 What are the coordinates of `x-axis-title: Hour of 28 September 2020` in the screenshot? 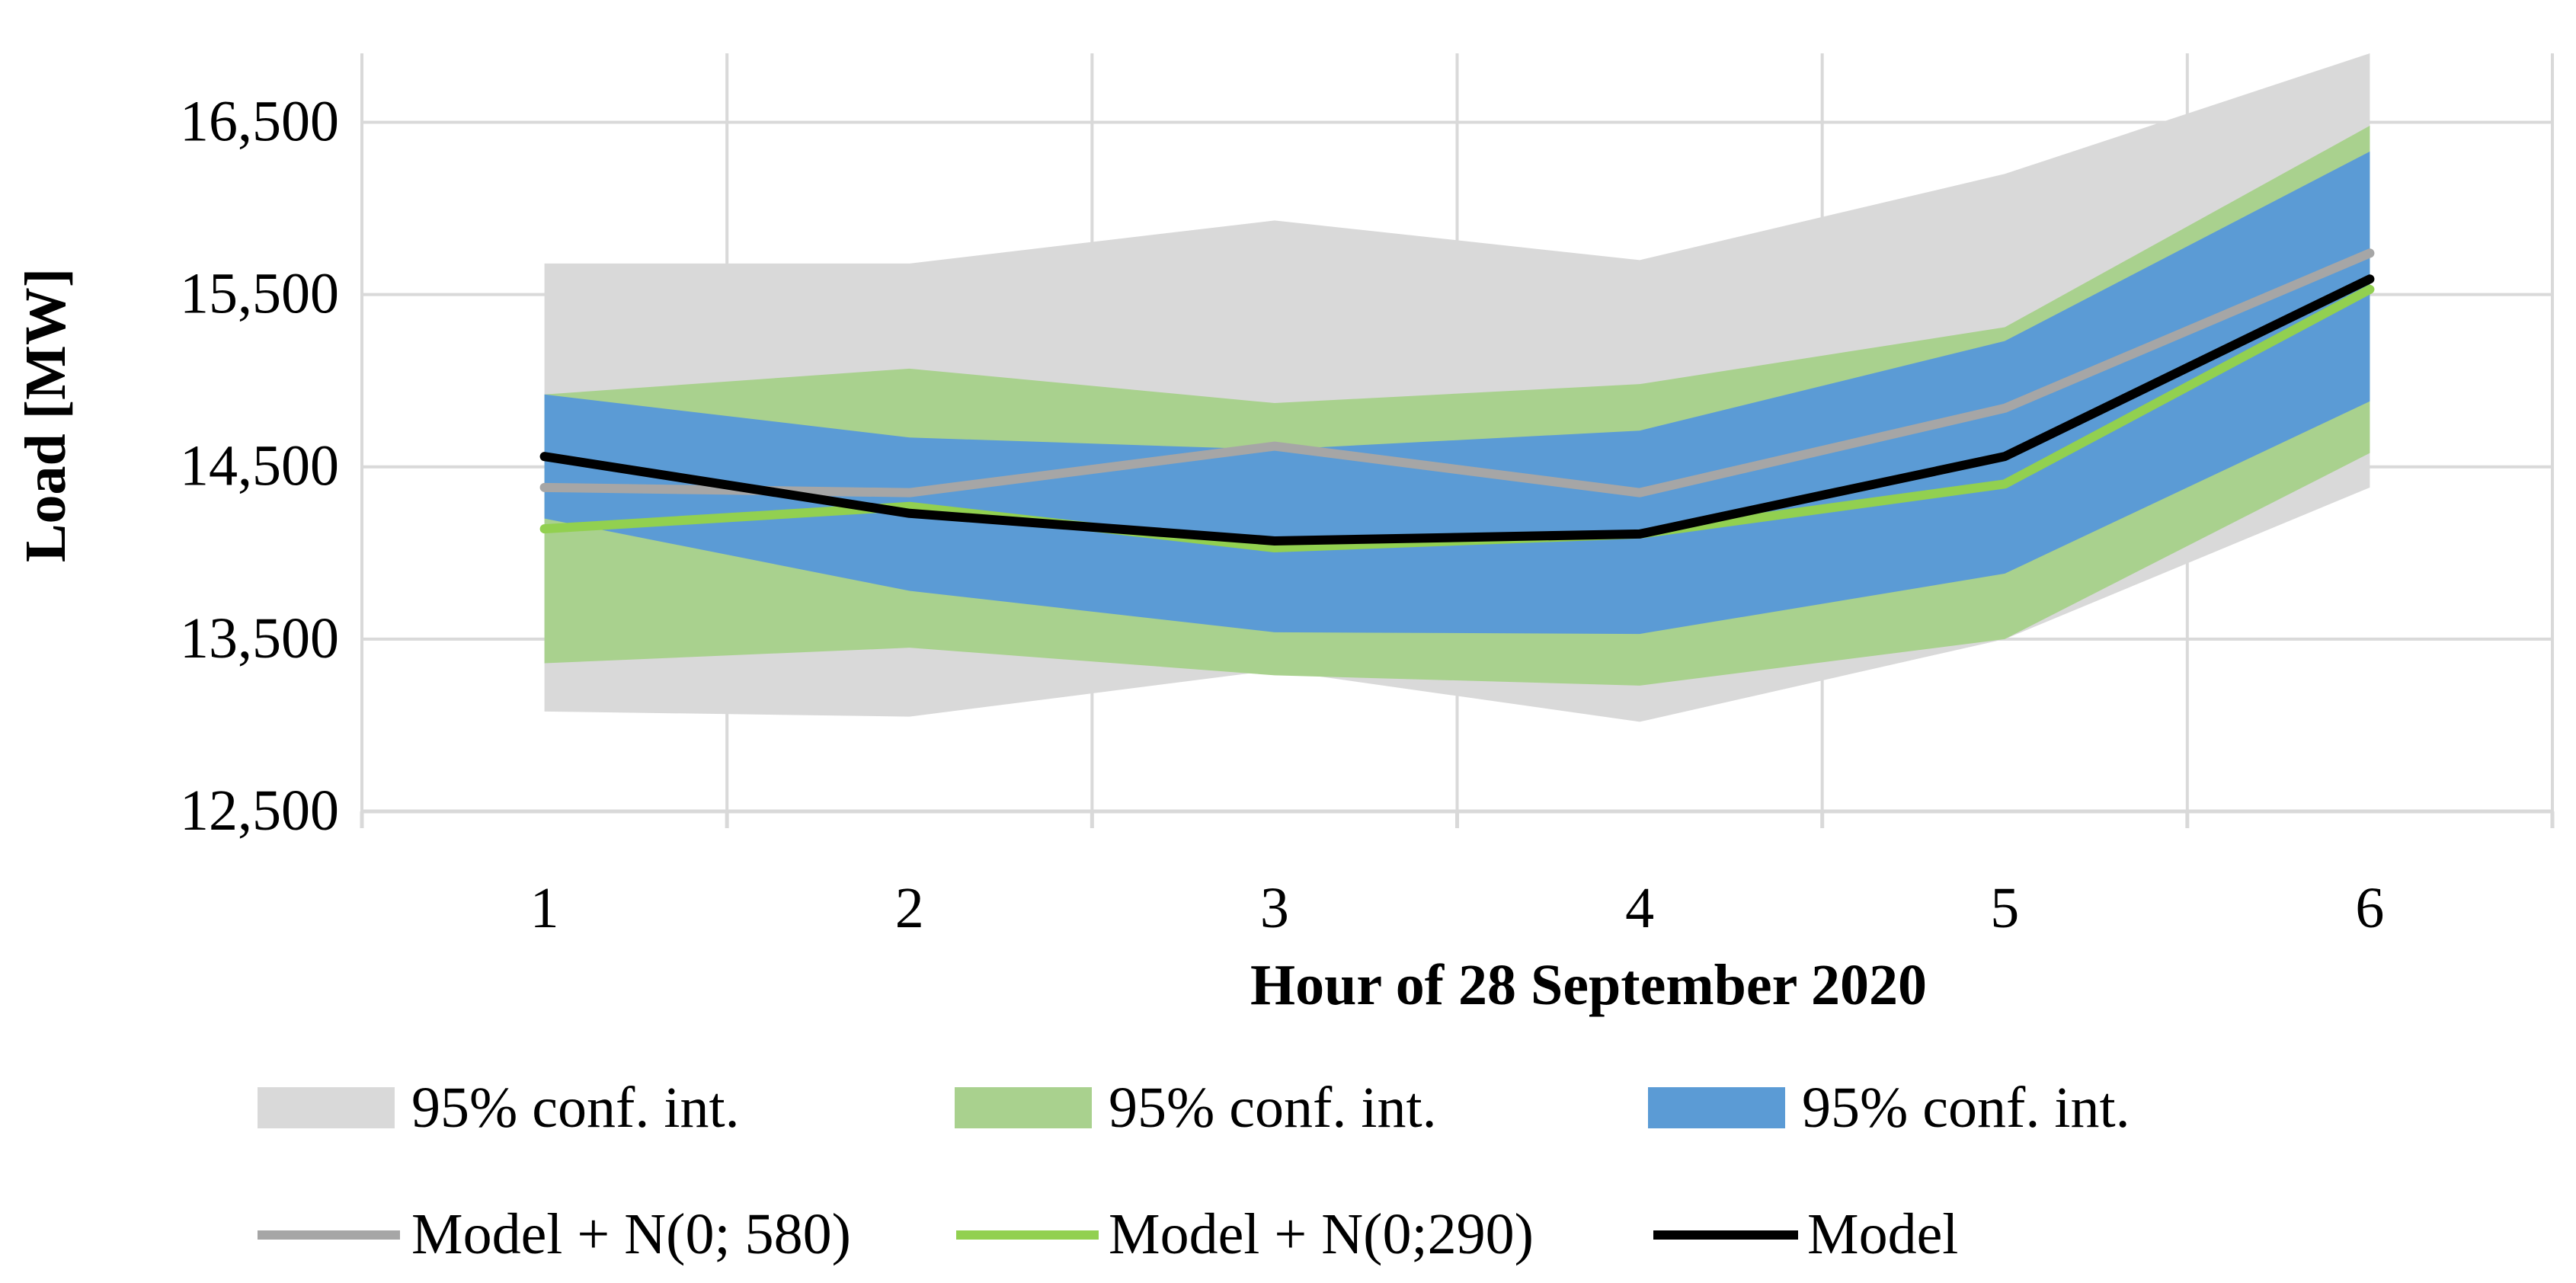 It's located at (1588, 985).